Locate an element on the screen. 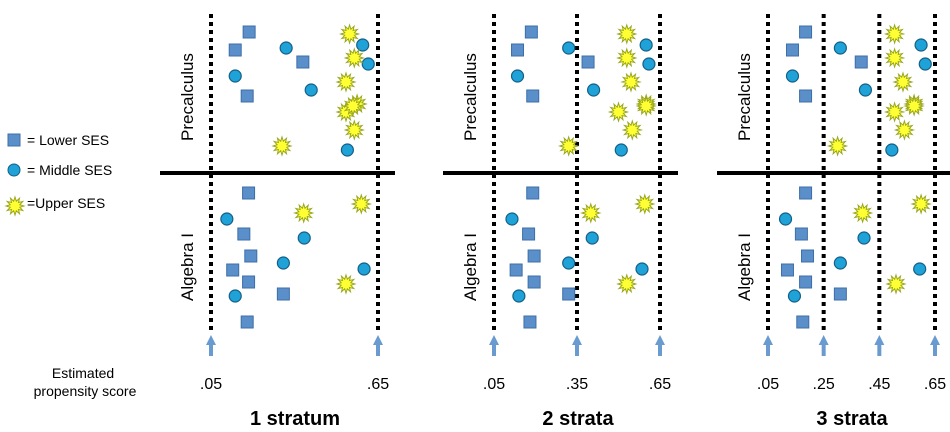 The width and height of the screenshot is (950, 432). tick-label: .25 is located at coordinates (824, 384).